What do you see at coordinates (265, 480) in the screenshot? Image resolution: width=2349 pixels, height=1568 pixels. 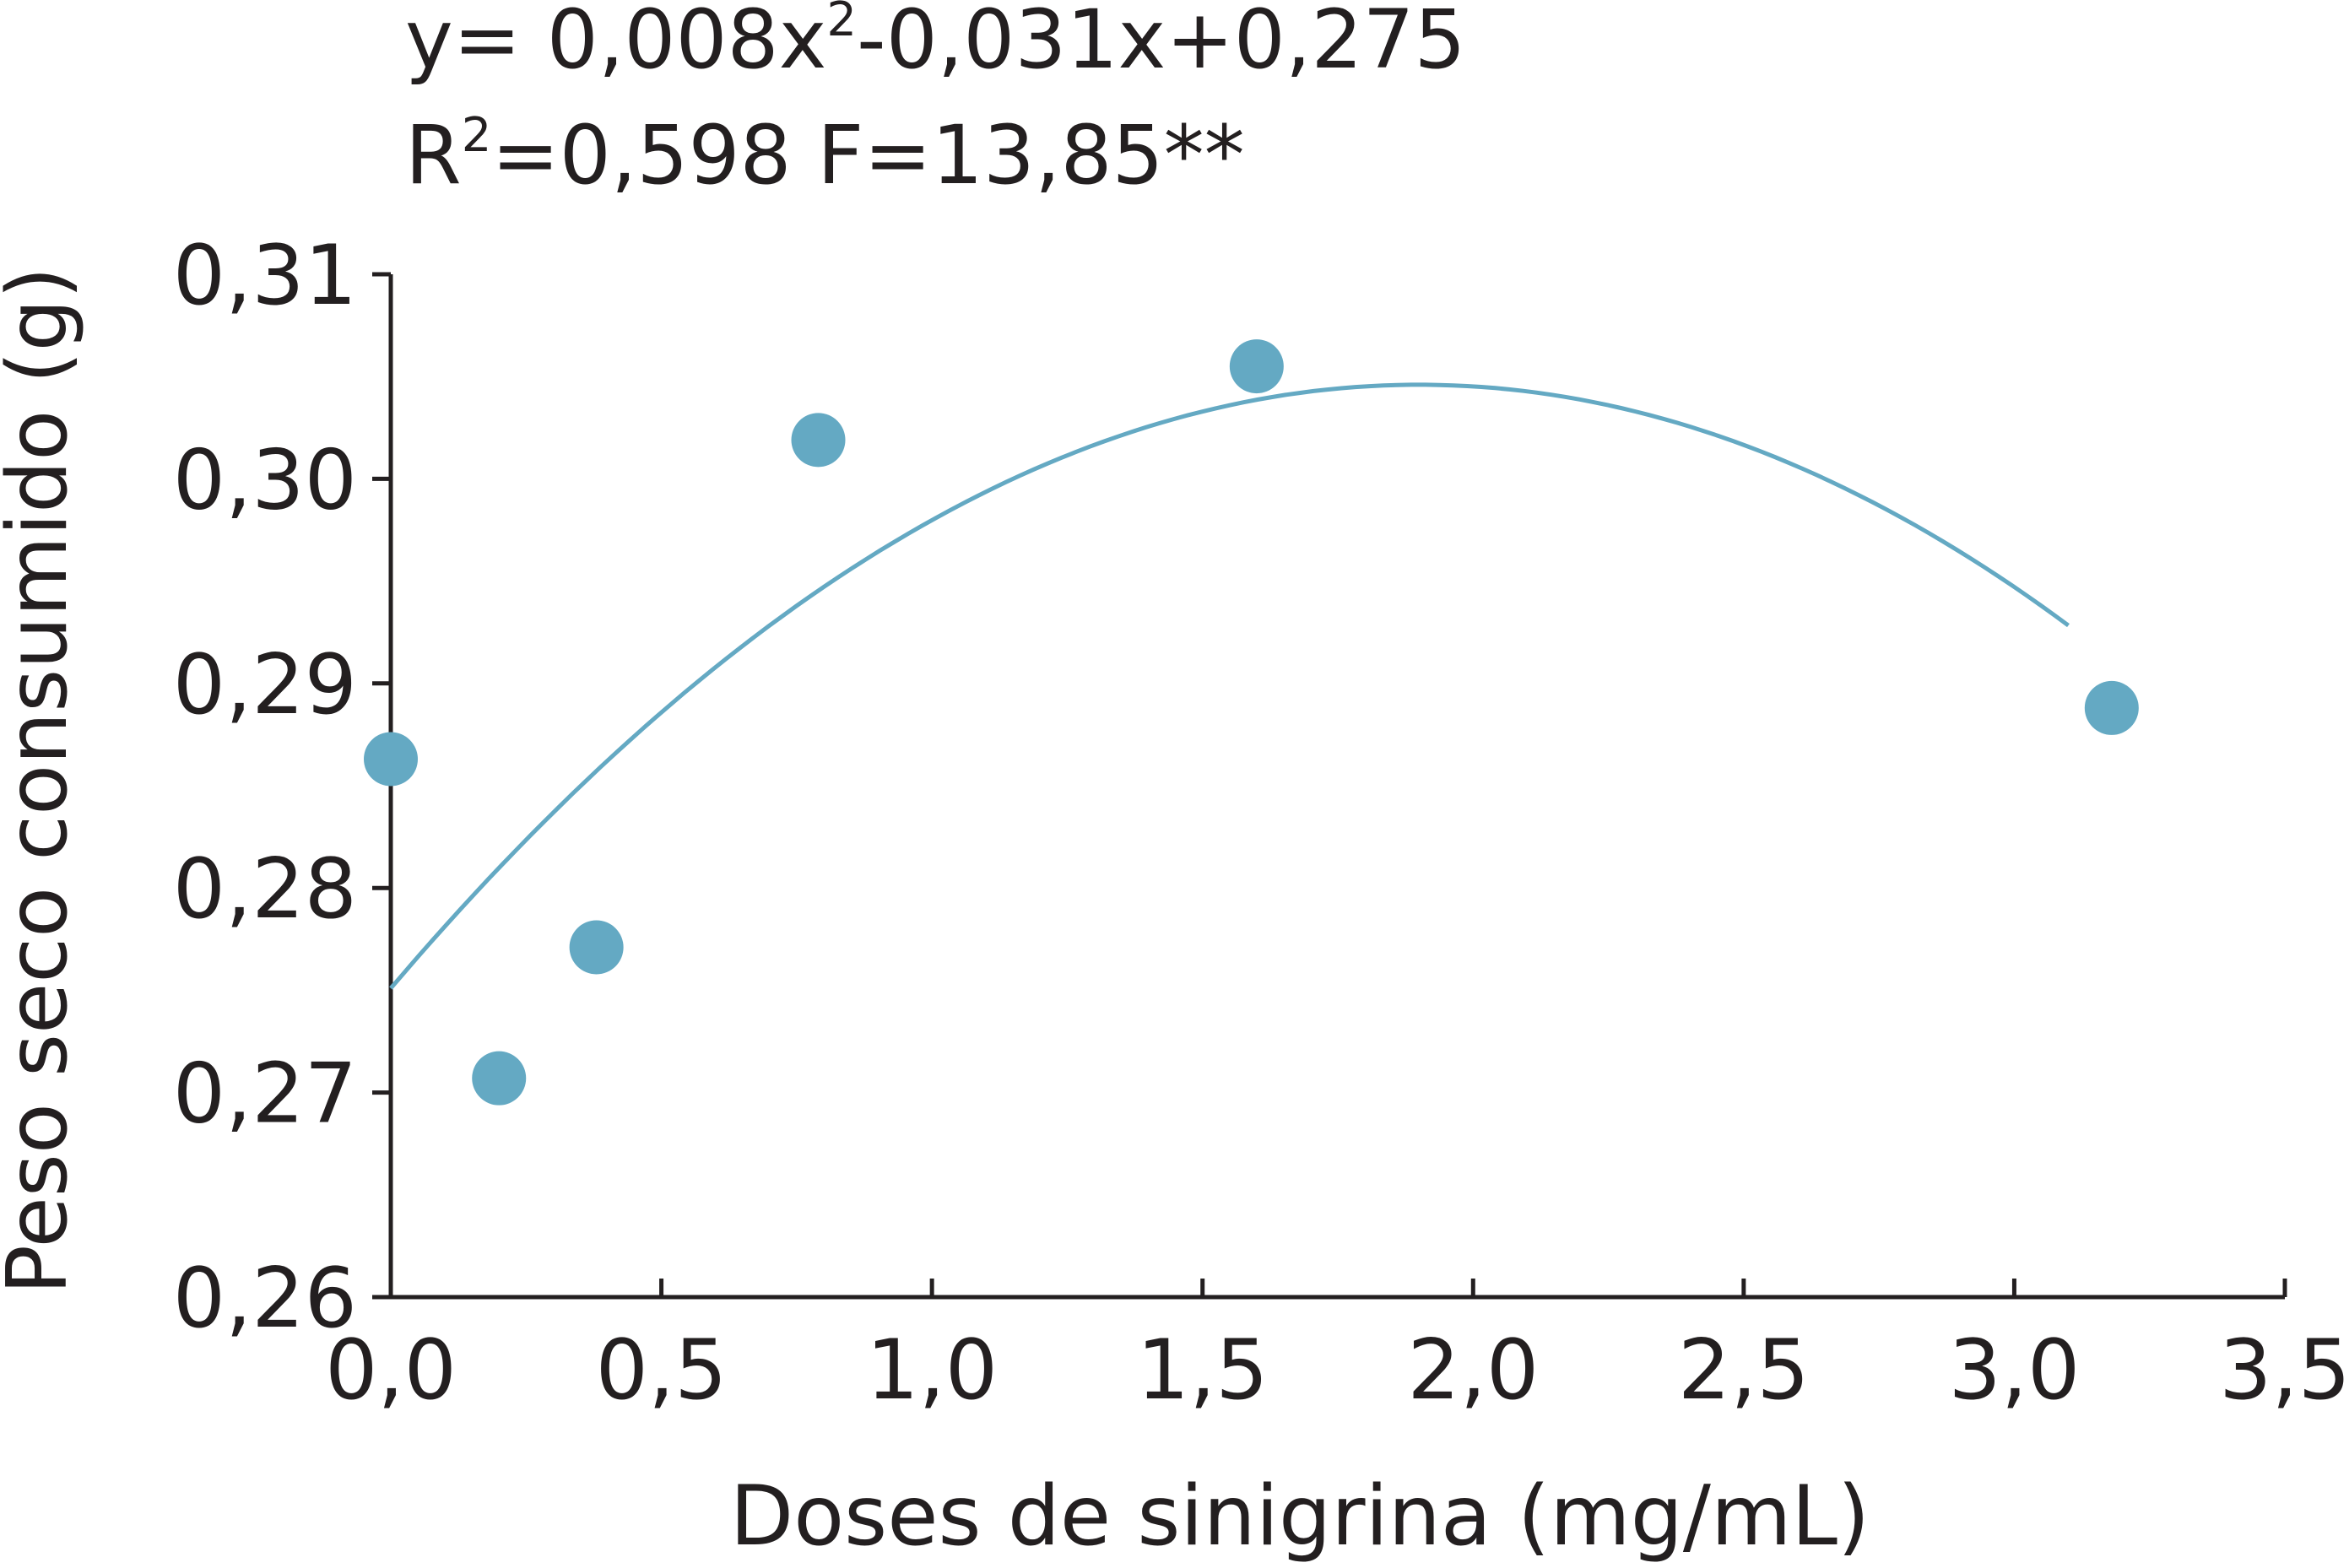 I see `y-tick-label: 0,30` at bounding box center [265, 480].